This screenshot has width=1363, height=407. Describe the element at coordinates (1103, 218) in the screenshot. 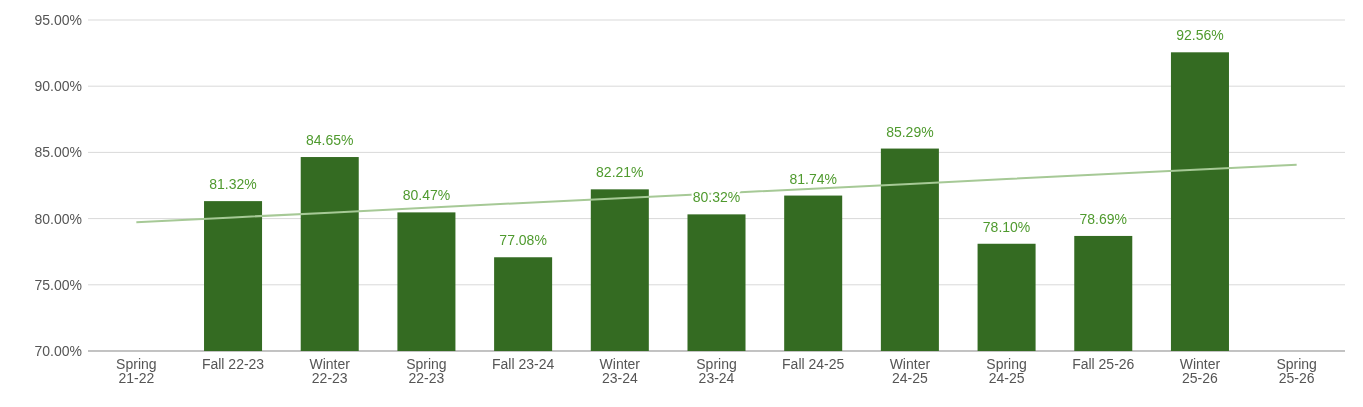

I see `data-label: 78.69%` at that location.